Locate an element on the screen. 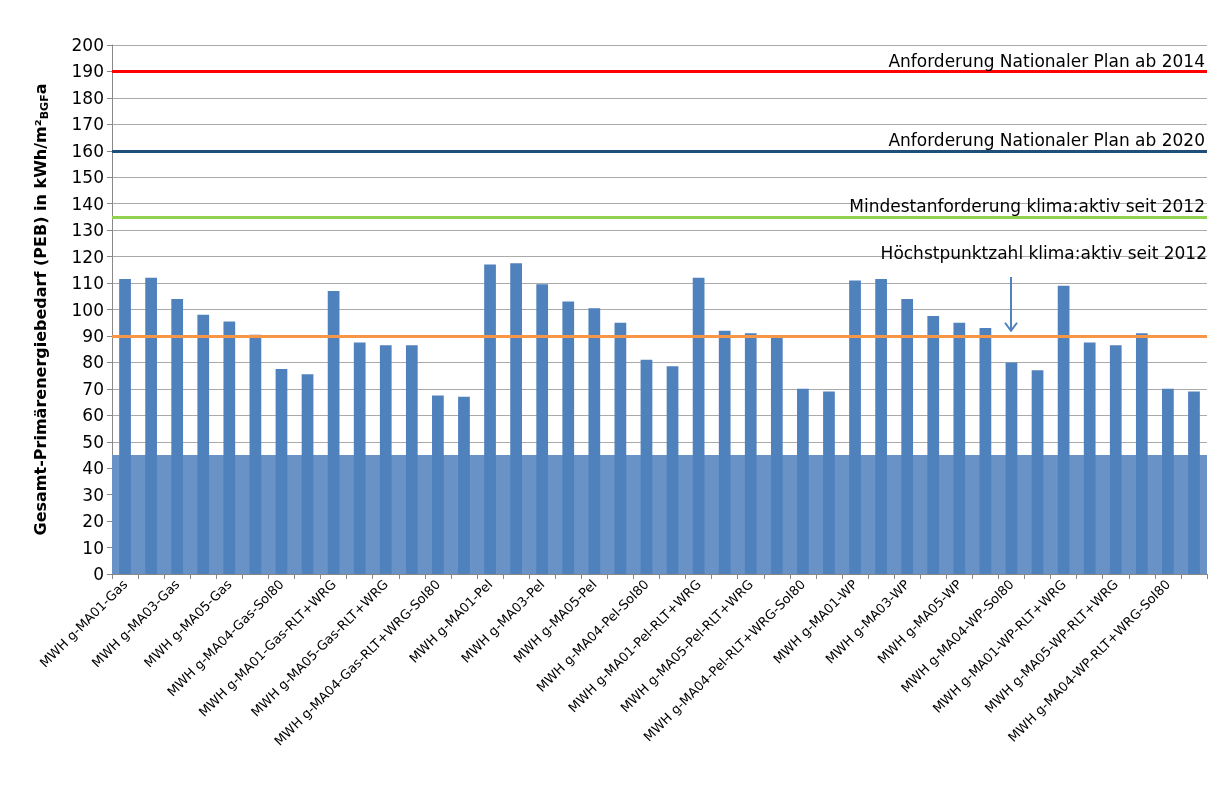 The width and height of the screenshot is (1220, 801). y-tick-label: 30 is located at coordinates (93, 494).